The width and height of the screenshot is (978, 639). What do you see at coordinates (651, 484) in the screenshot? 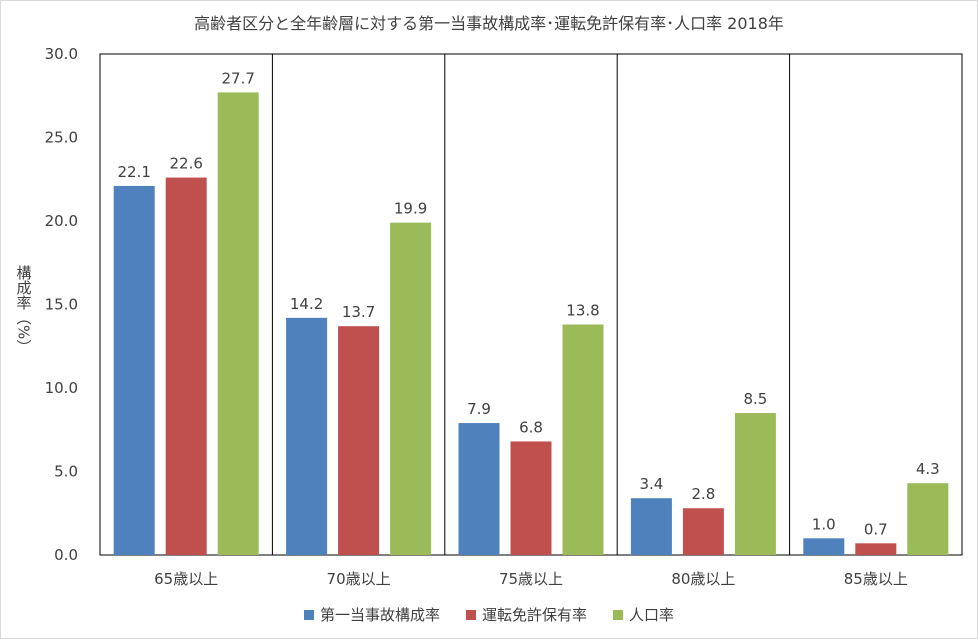
I see `data-label: 3.4` at bounding box center [651, 484].